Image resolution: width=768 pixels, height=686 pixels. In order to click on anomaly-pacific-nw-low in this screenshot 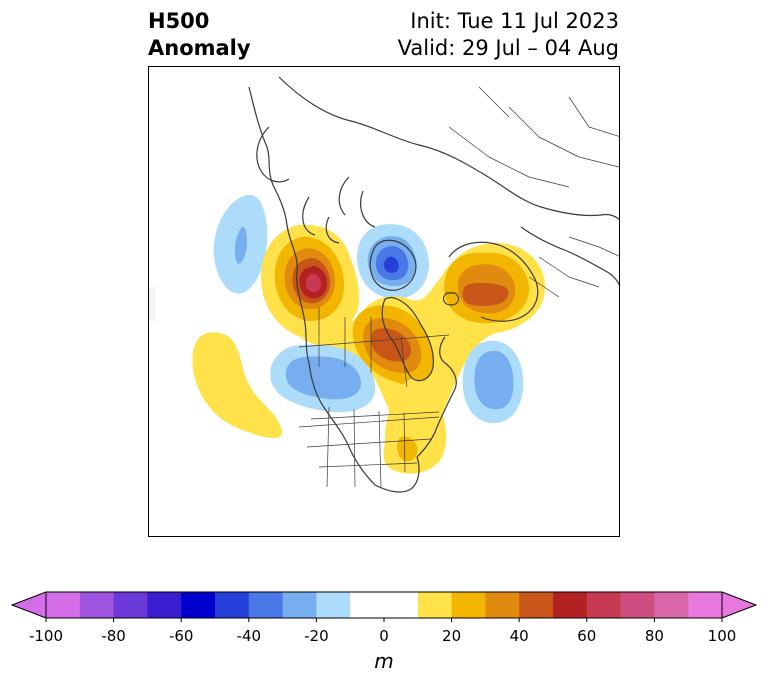, I will do `click(240, 244)`.